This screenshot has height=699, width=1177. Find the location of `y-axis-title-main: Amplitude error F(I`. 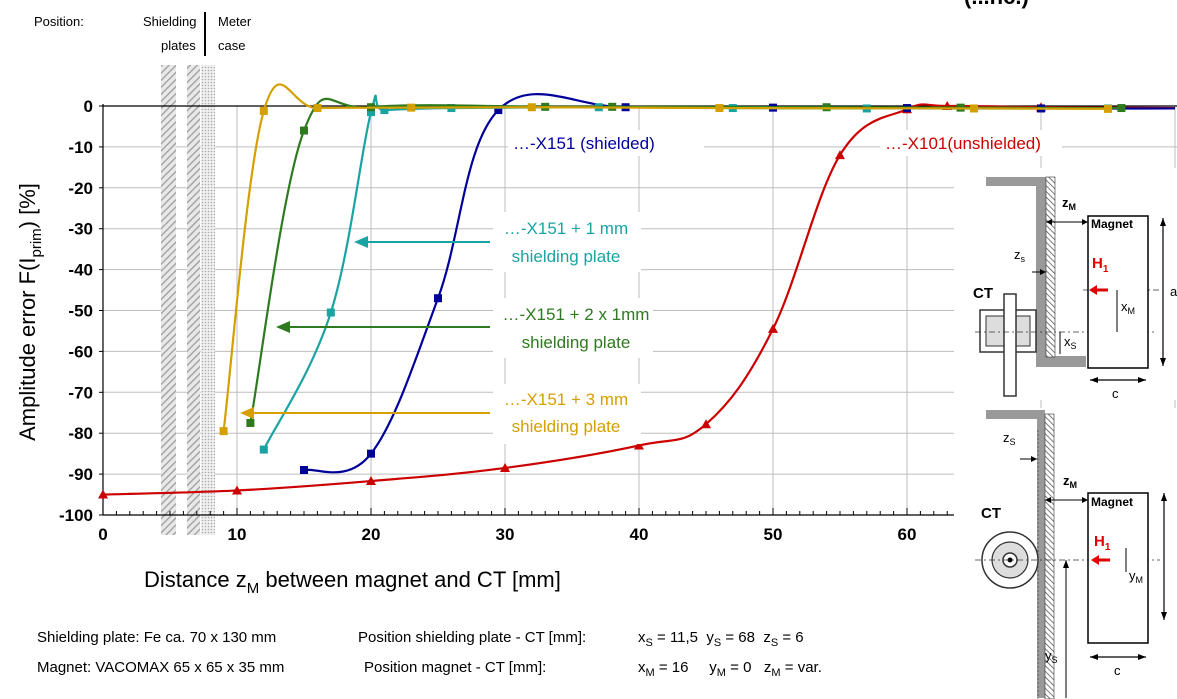

y-axis-title-main: Amplitude error F(I is located at coordinates (27, 349).